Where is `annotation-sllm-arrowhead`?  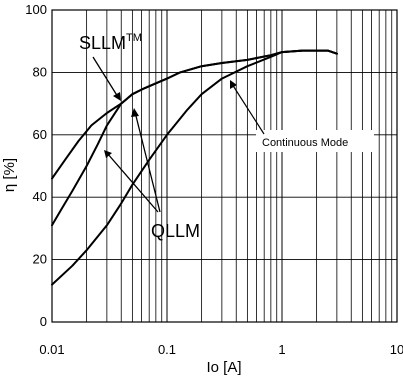
annotation-sllm-arrowhead is located at coordinates (117, 96).